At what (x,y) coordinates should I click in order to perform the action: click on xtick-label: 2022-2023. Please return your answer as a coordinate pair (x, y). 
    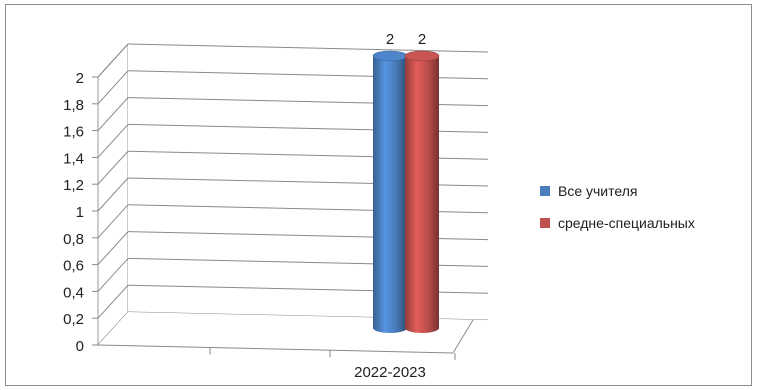
    Looking at the image, I should click on (390, 372).